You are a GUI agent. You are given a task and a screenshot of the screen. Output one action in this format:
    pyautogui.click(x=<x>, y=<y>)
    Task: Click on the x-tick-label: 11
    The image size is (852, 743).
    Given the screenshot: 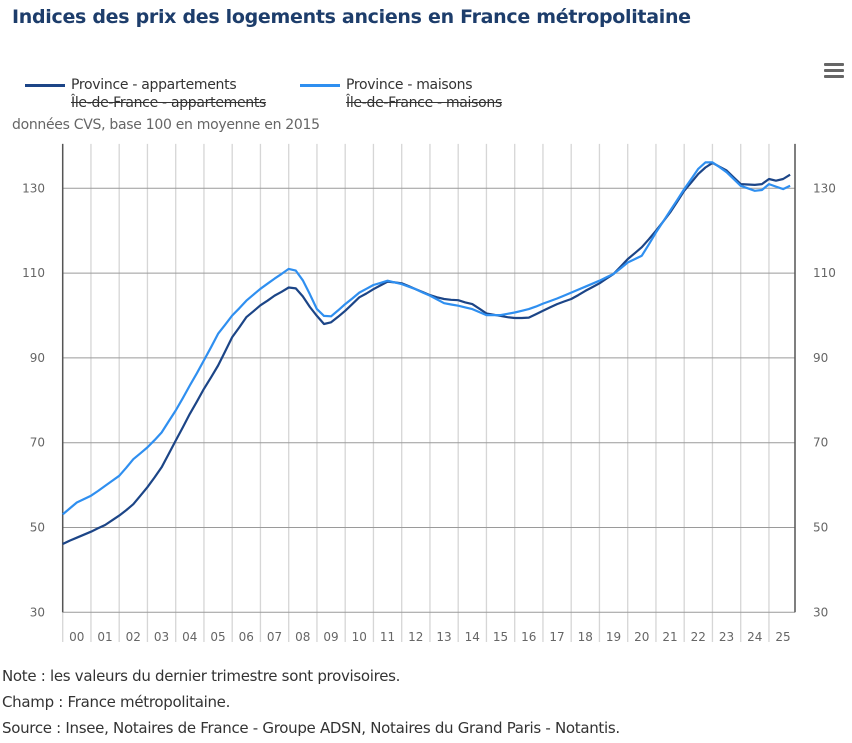 What is the action you would take?
    pyautogui.click(x=387, y=637)
    